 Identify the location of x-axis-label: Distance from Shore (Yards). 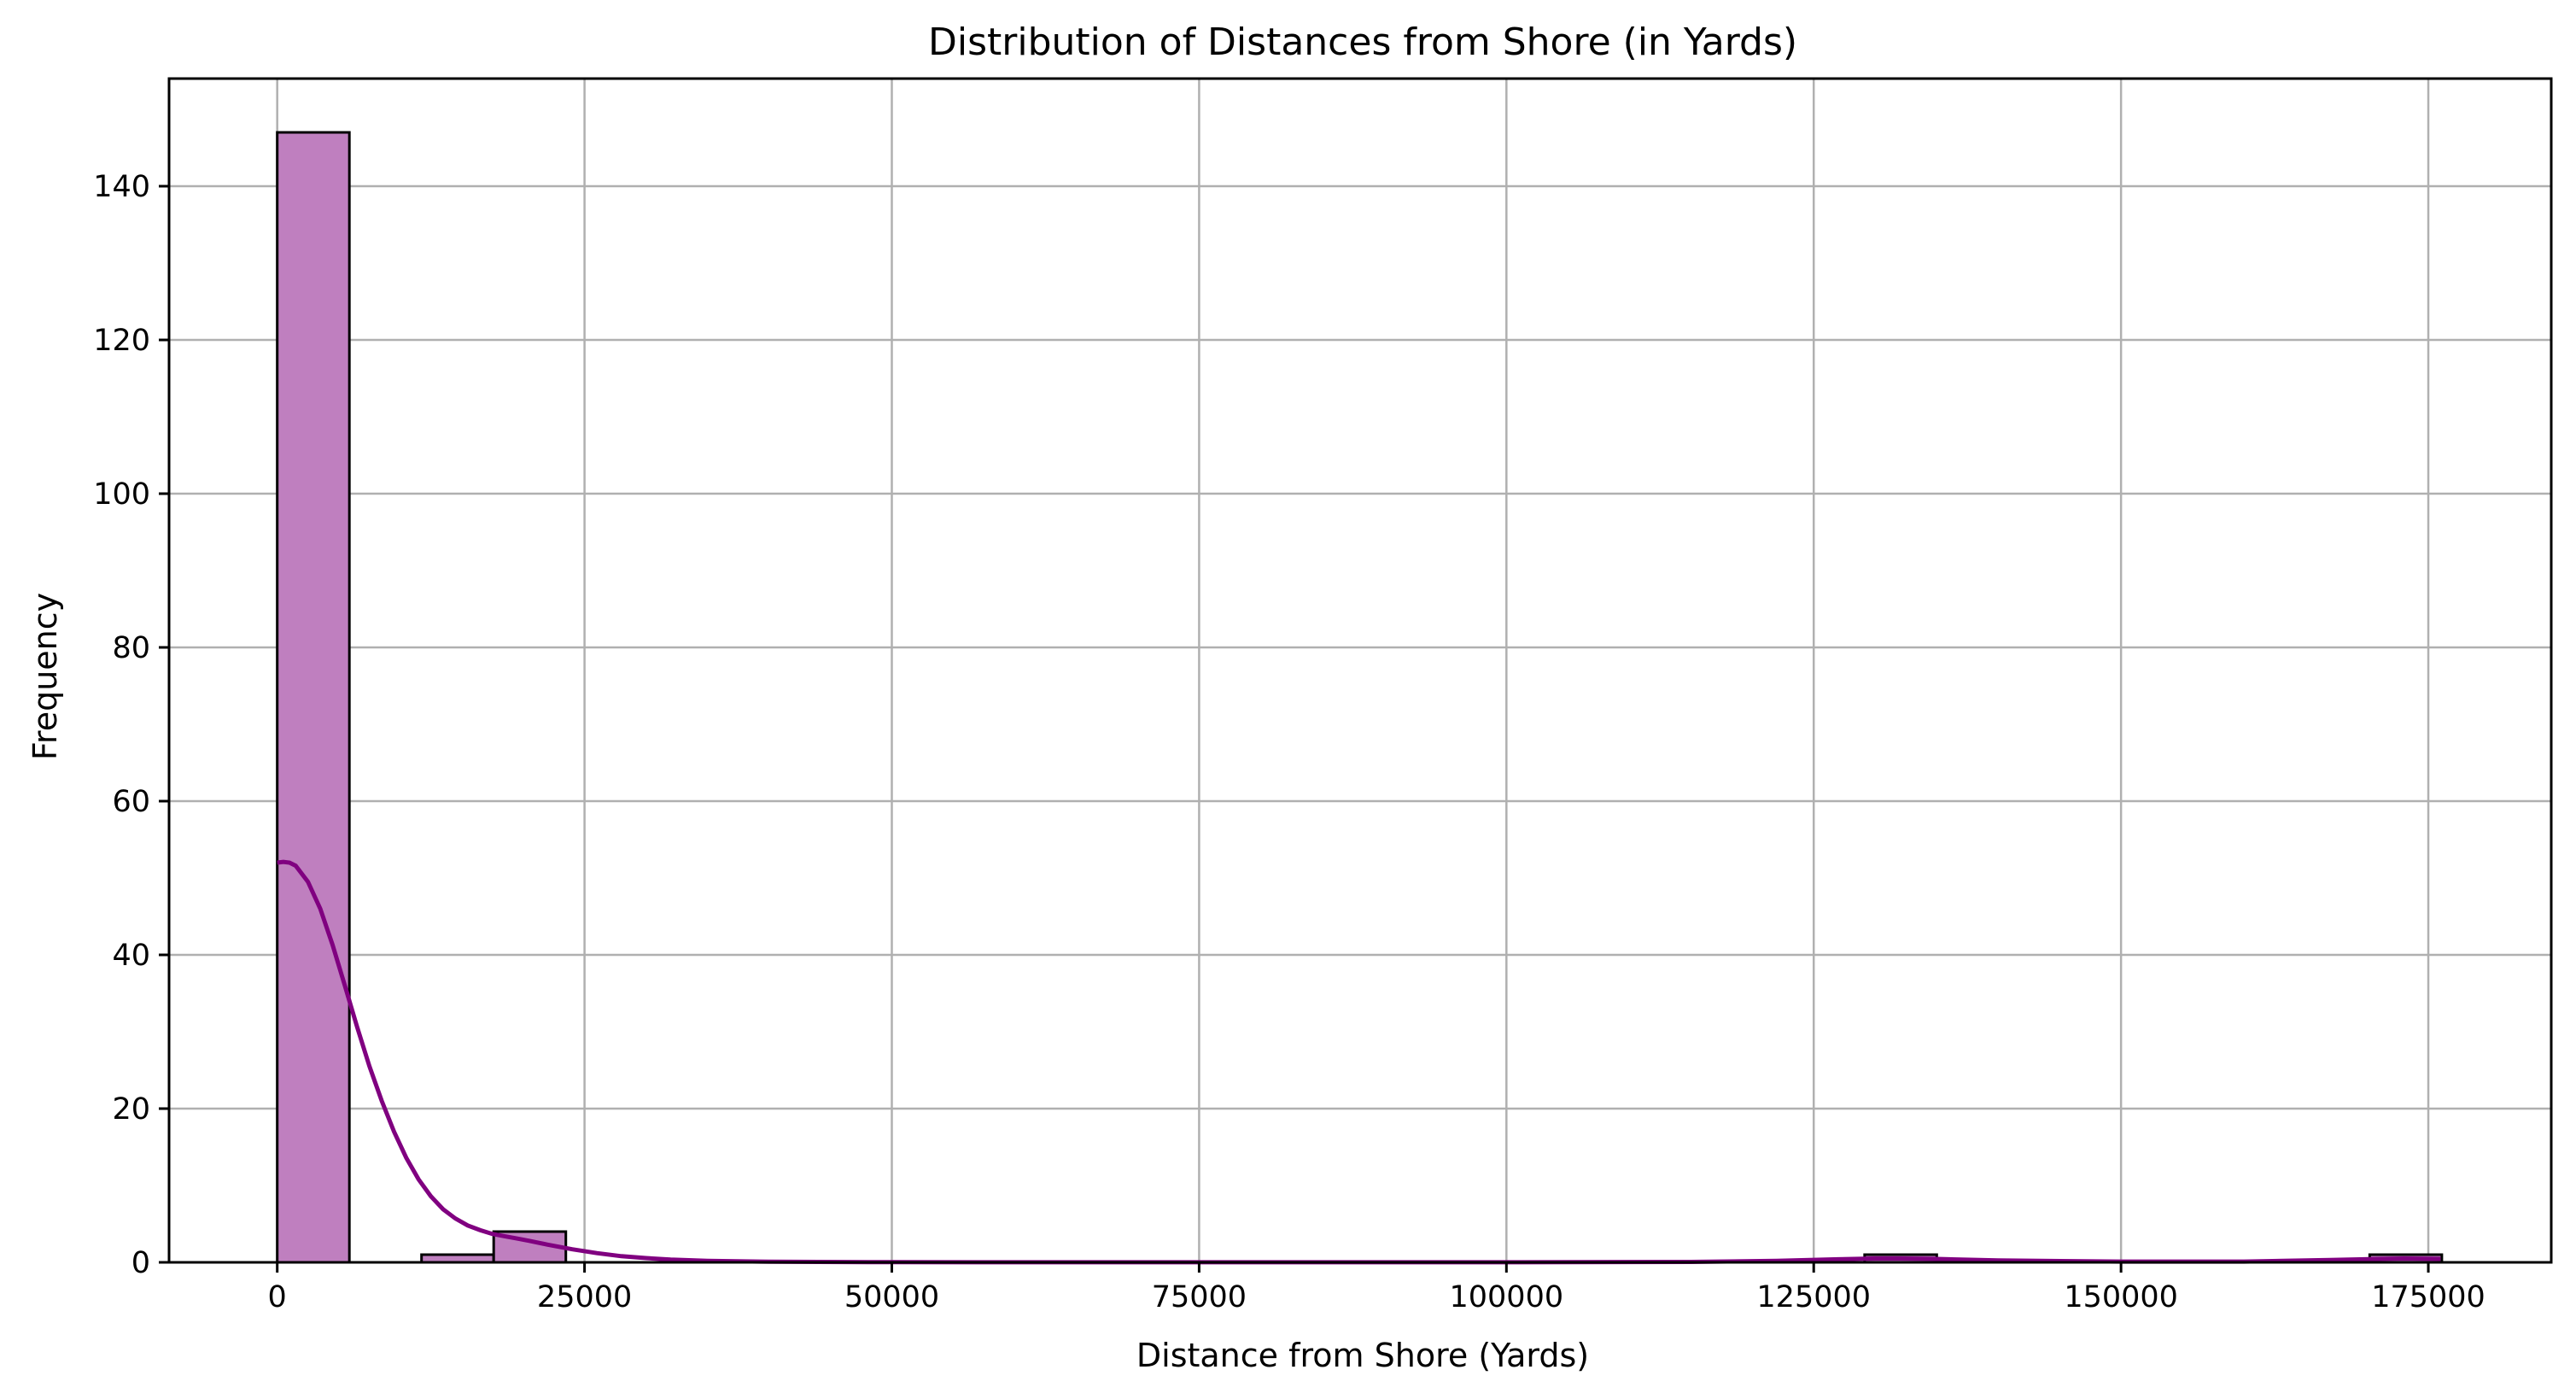
(1362, 1355).